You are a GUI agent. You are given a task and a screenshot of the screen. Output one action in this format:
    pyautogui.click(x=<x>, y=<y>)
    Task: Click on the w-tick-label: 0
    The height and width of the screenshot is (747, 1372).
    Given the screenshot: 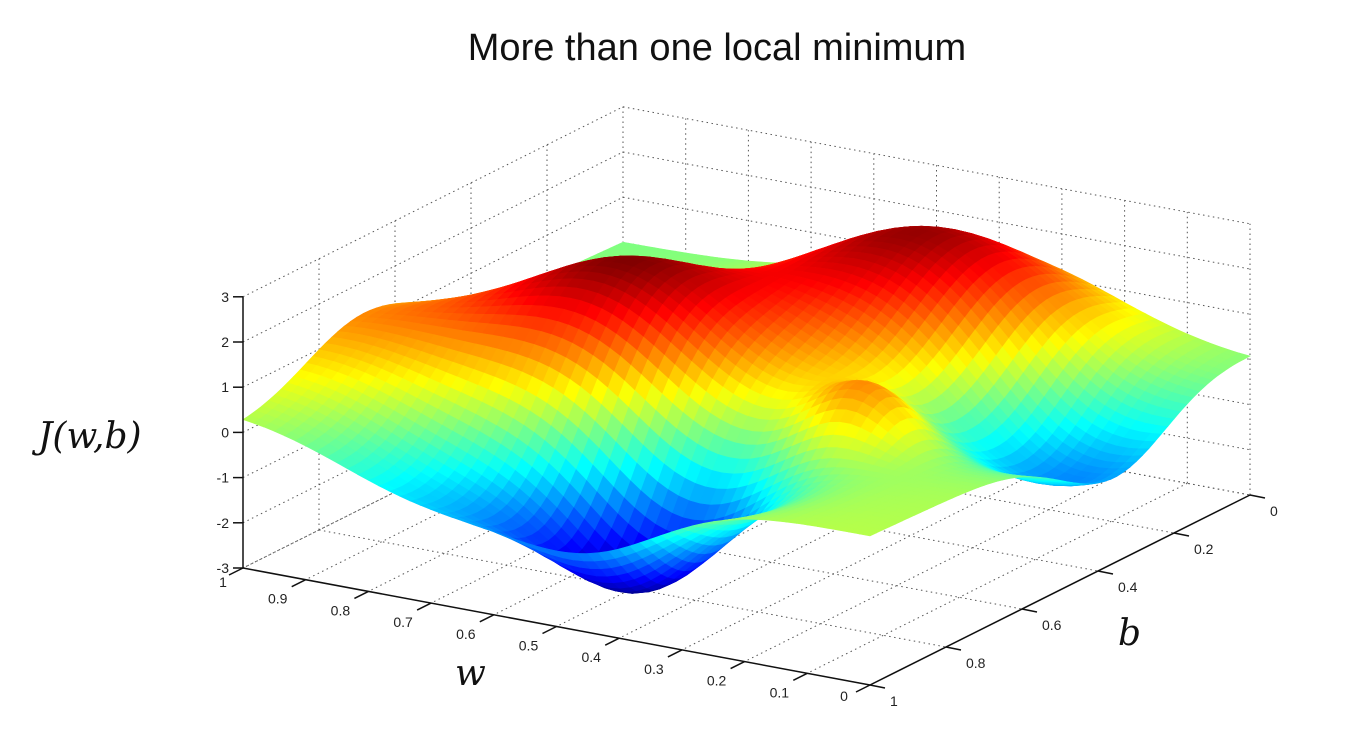 What is the action you would take?
    pyautogui.click(x=844, y=696)
    